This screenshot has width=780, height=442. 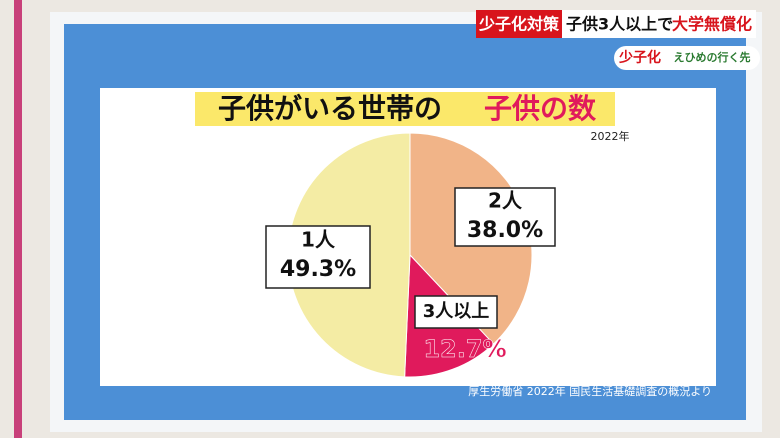 What do you see at coordinates (505, 230) in the screenshot?
I see `value-label: 38.0%` at bounding box center [505, 230].